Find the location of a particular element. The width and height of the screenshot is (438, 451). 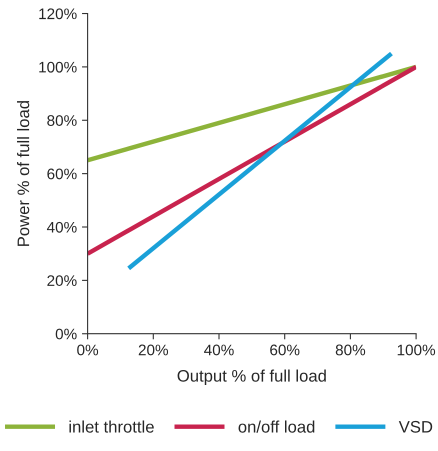

y-tick-label: 20% is located at coordinates (62, 280).